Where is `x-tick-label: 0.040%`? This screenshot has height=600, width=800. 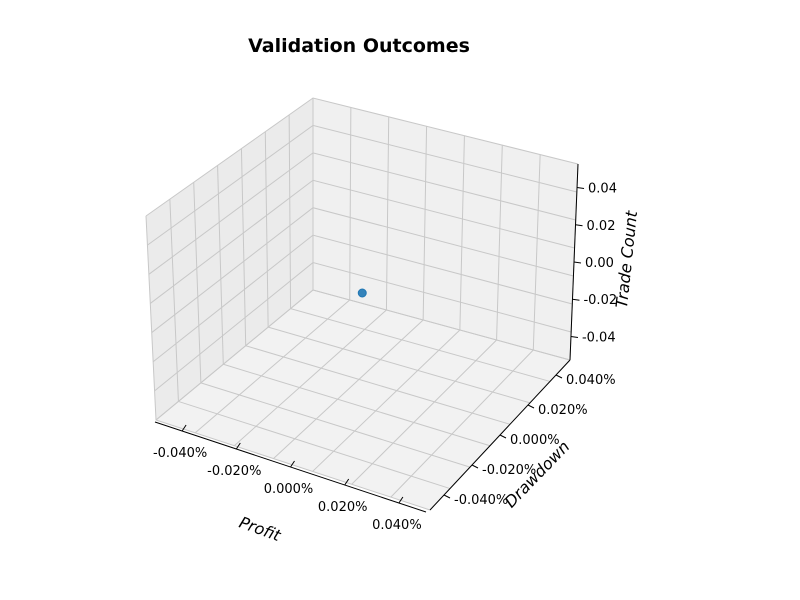 x-tick-label: 0.040% is located at coordinates (397, 525).